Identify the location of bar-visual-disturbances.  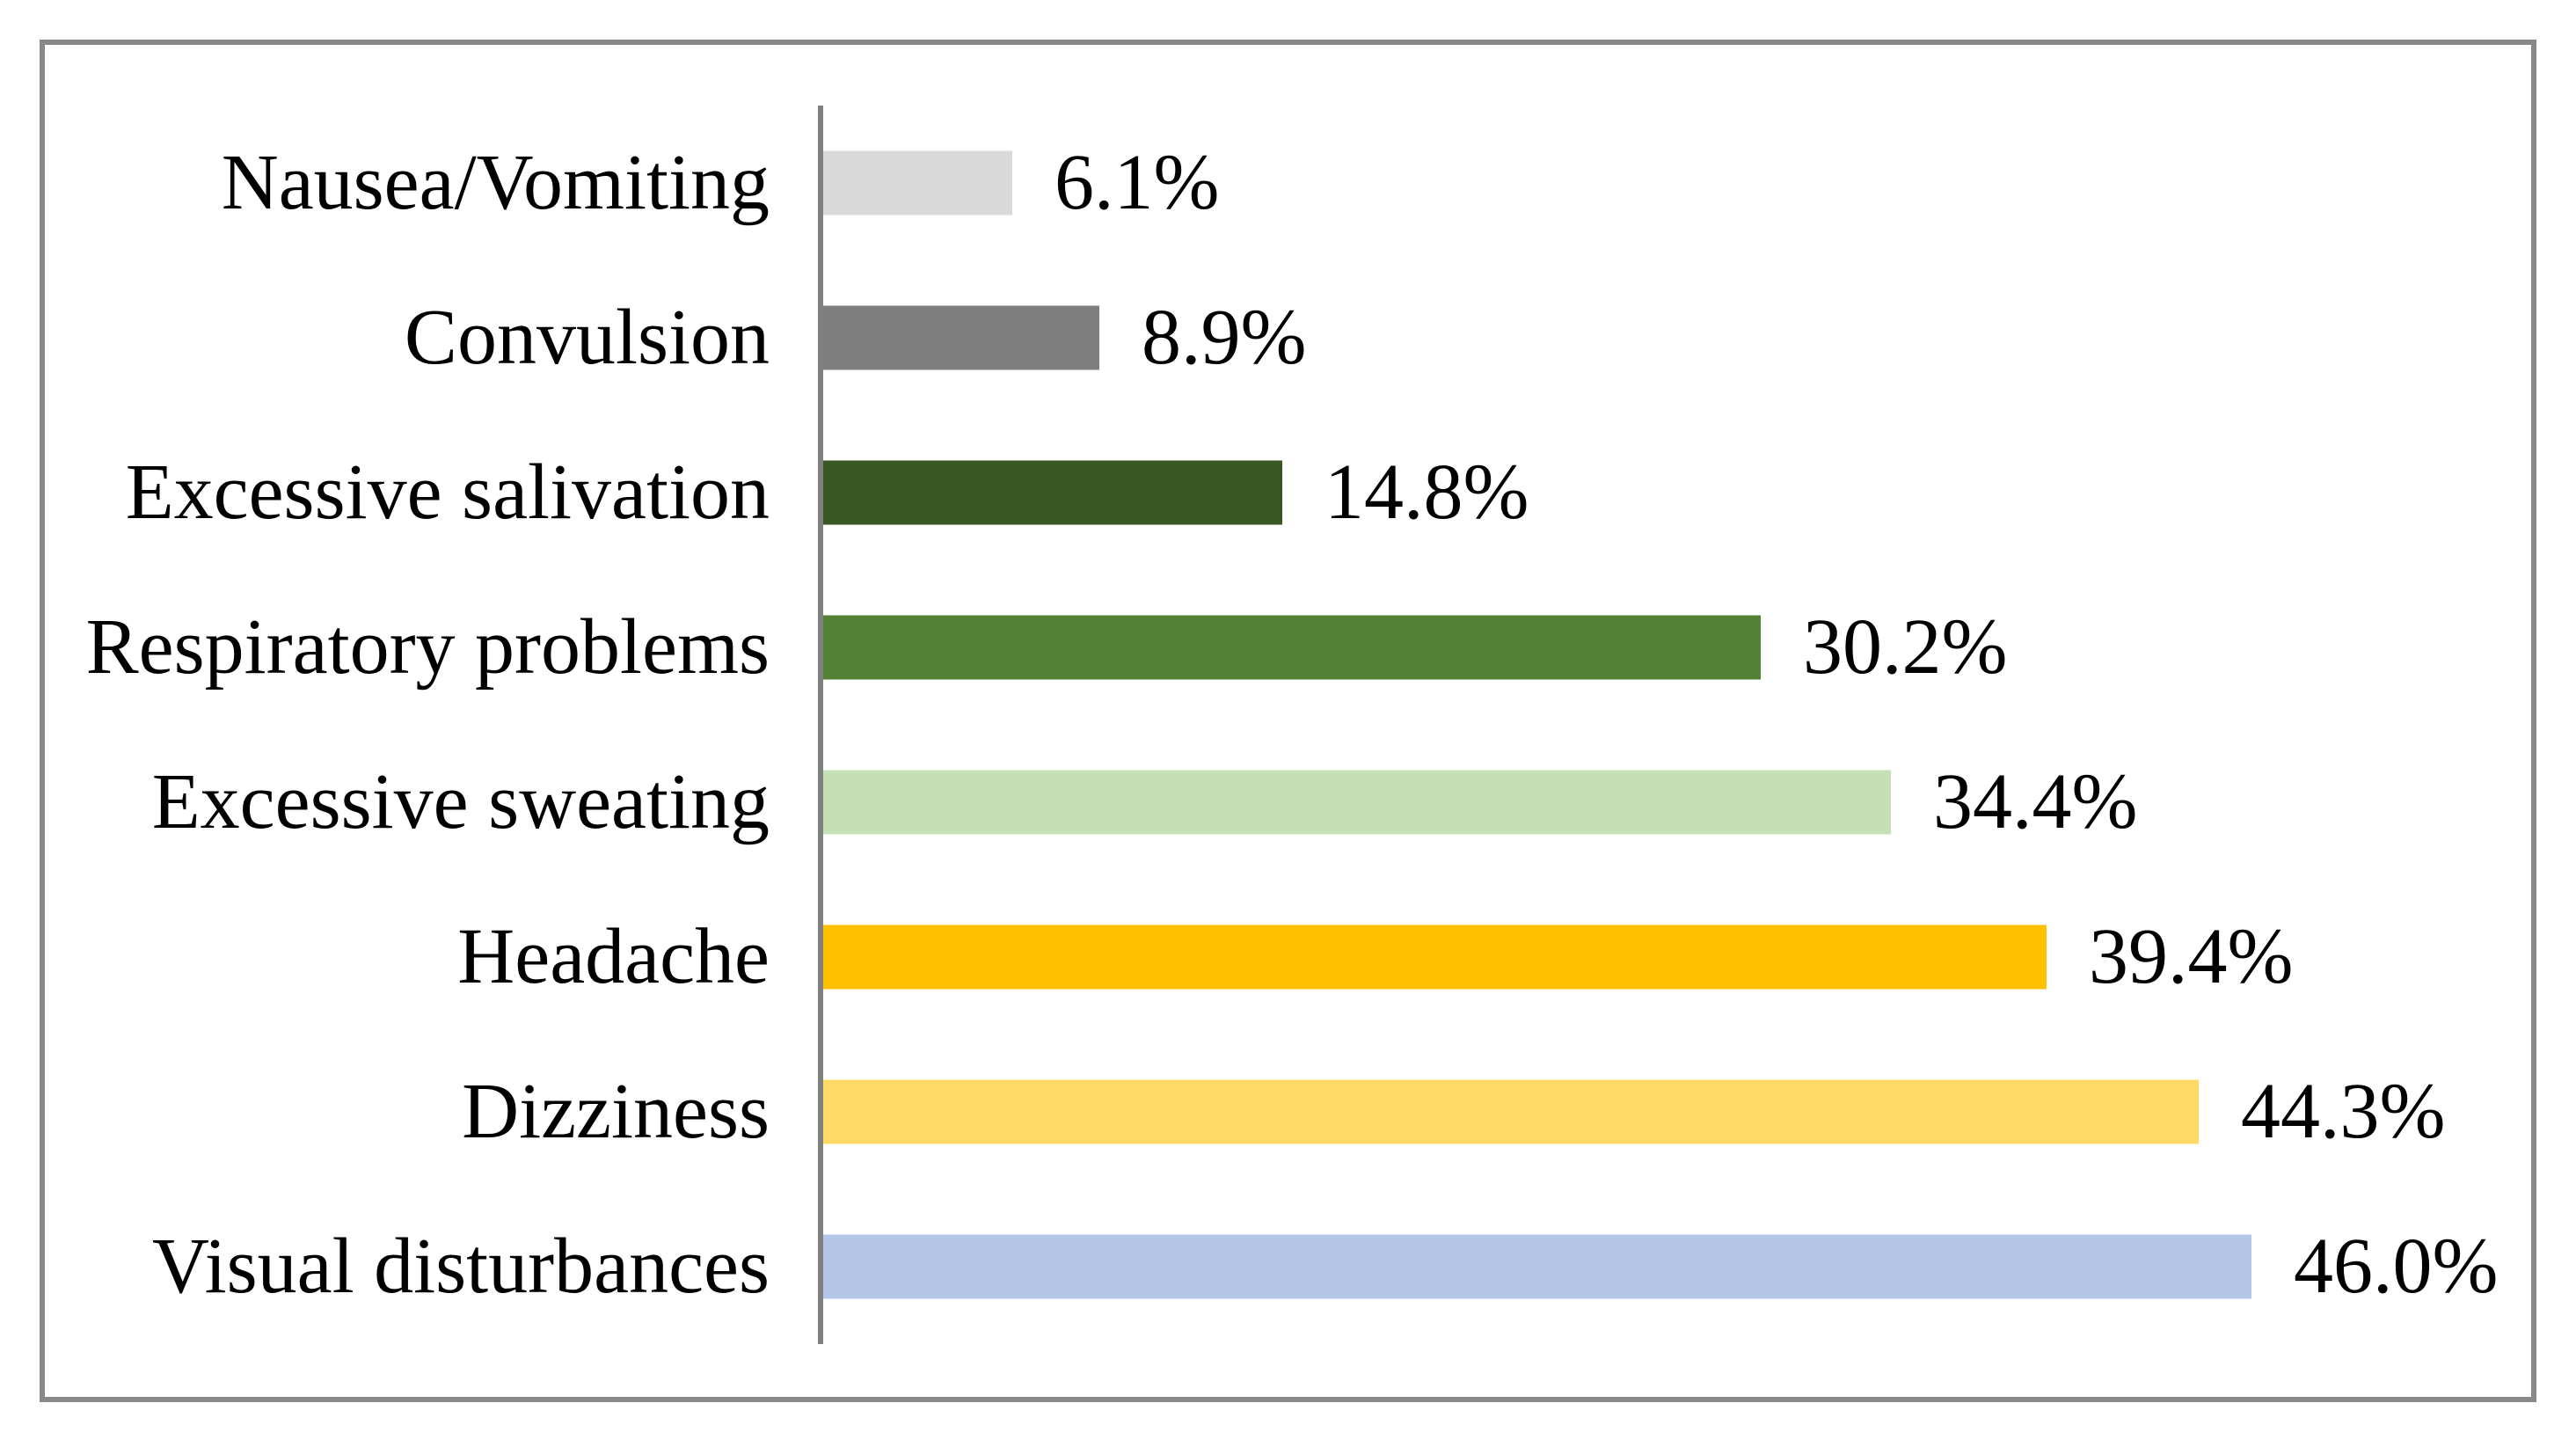
(1537, 1266).